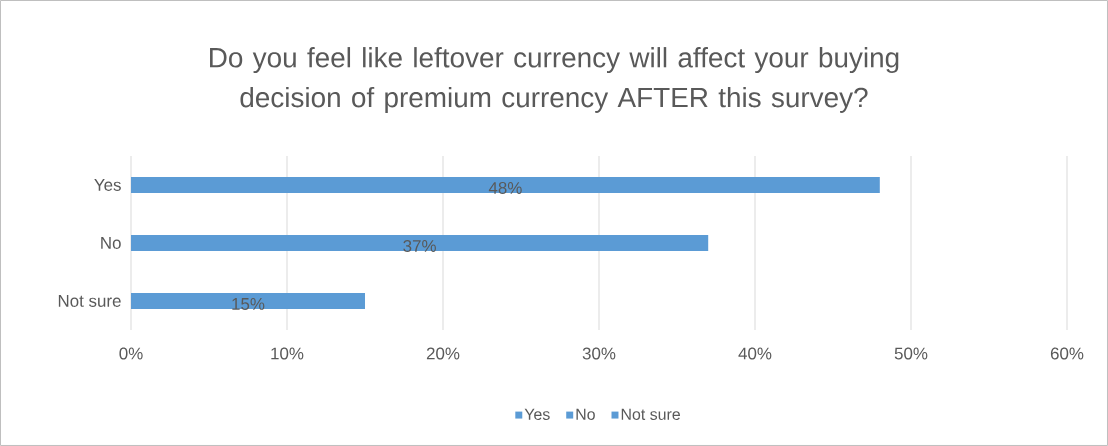 The width and height of the screenshot is (1108, 446). I want to click on data-label: 37%, so click(419, 245).